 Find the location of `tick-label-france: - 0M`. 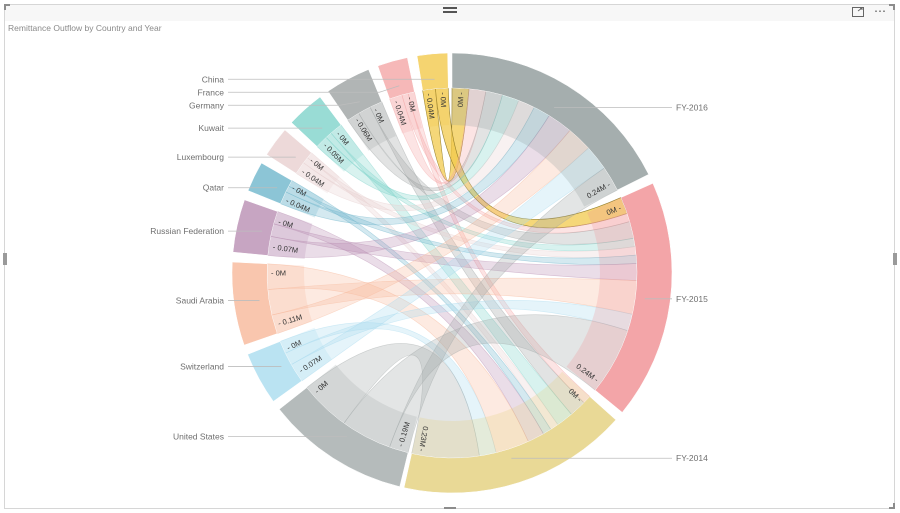

tick-label-france: - 0M is located at coordinates (411, 104).